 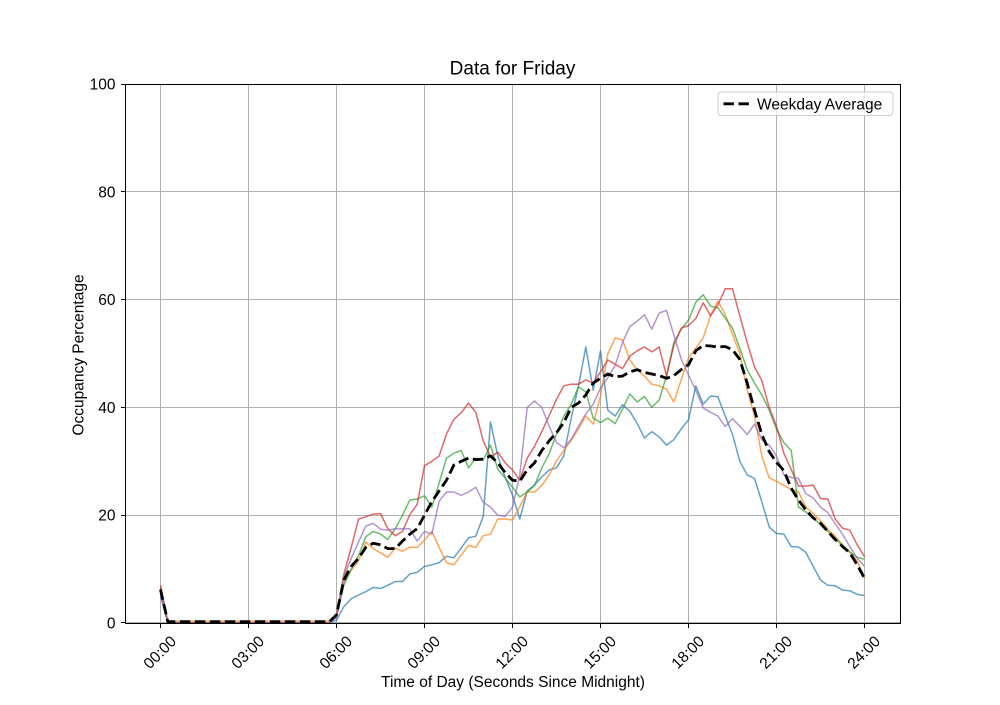 I want to click on svg-text: Weekday Average, so click(x=819, y=105).